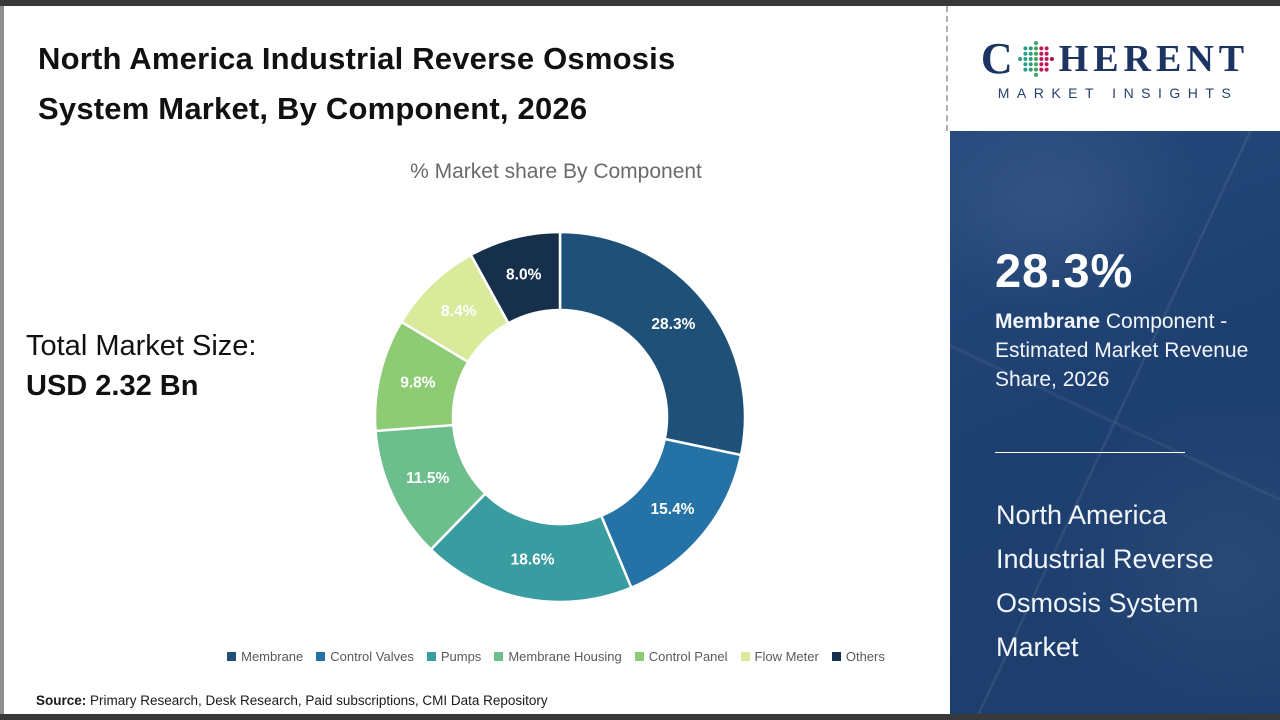 This screenshot has width=1280, height=720. I want to click on legend-label: Flow Meter, so click(786, 656).